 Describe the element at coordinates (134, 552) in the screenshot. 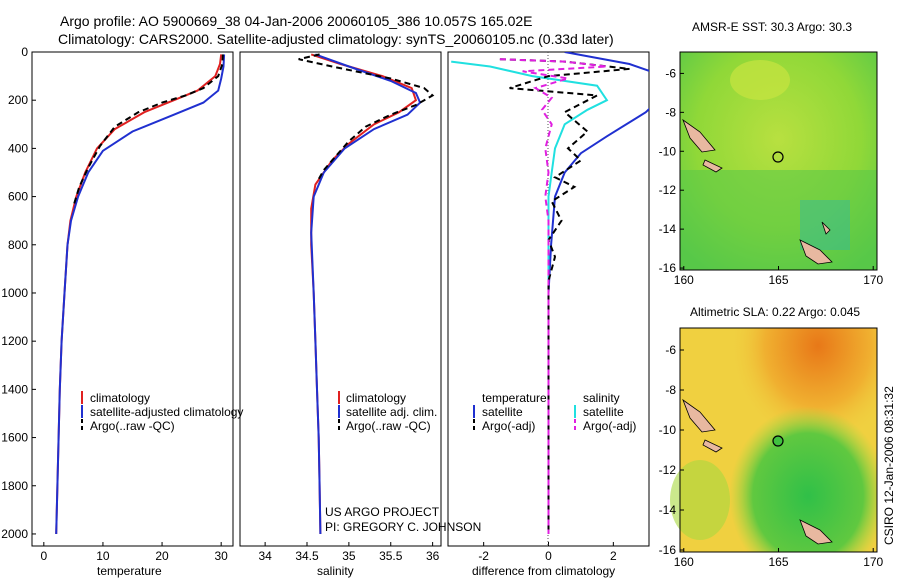

I see `temperature-x-axis: 0 10 20 30` at that location.